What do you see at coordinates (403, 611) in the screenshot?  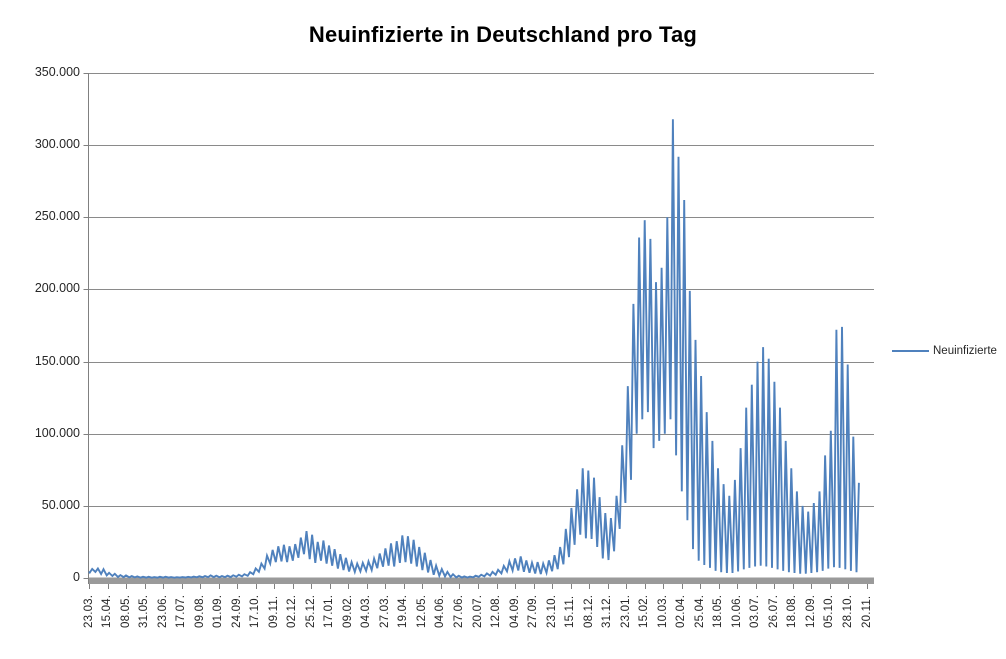 I see `x-axis-label: 19.04.` at bounding box center [403, 611].